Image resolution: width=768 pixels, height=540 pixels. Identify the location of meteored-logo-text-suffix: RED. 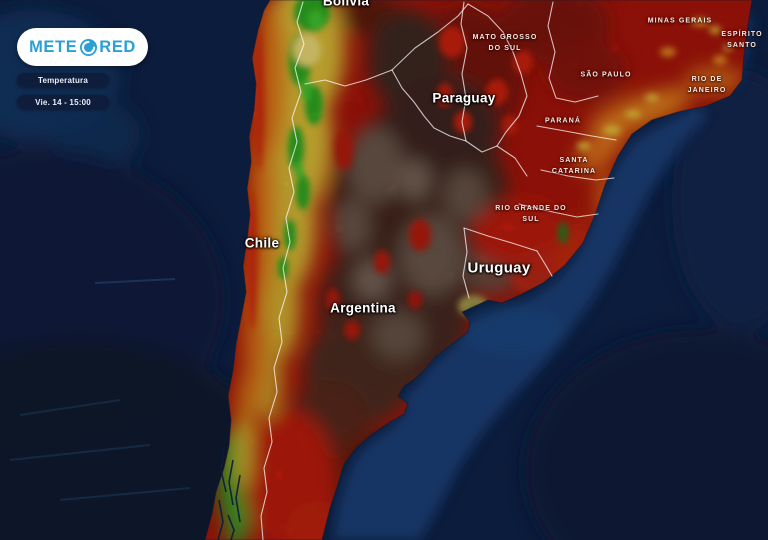
(117, 46).